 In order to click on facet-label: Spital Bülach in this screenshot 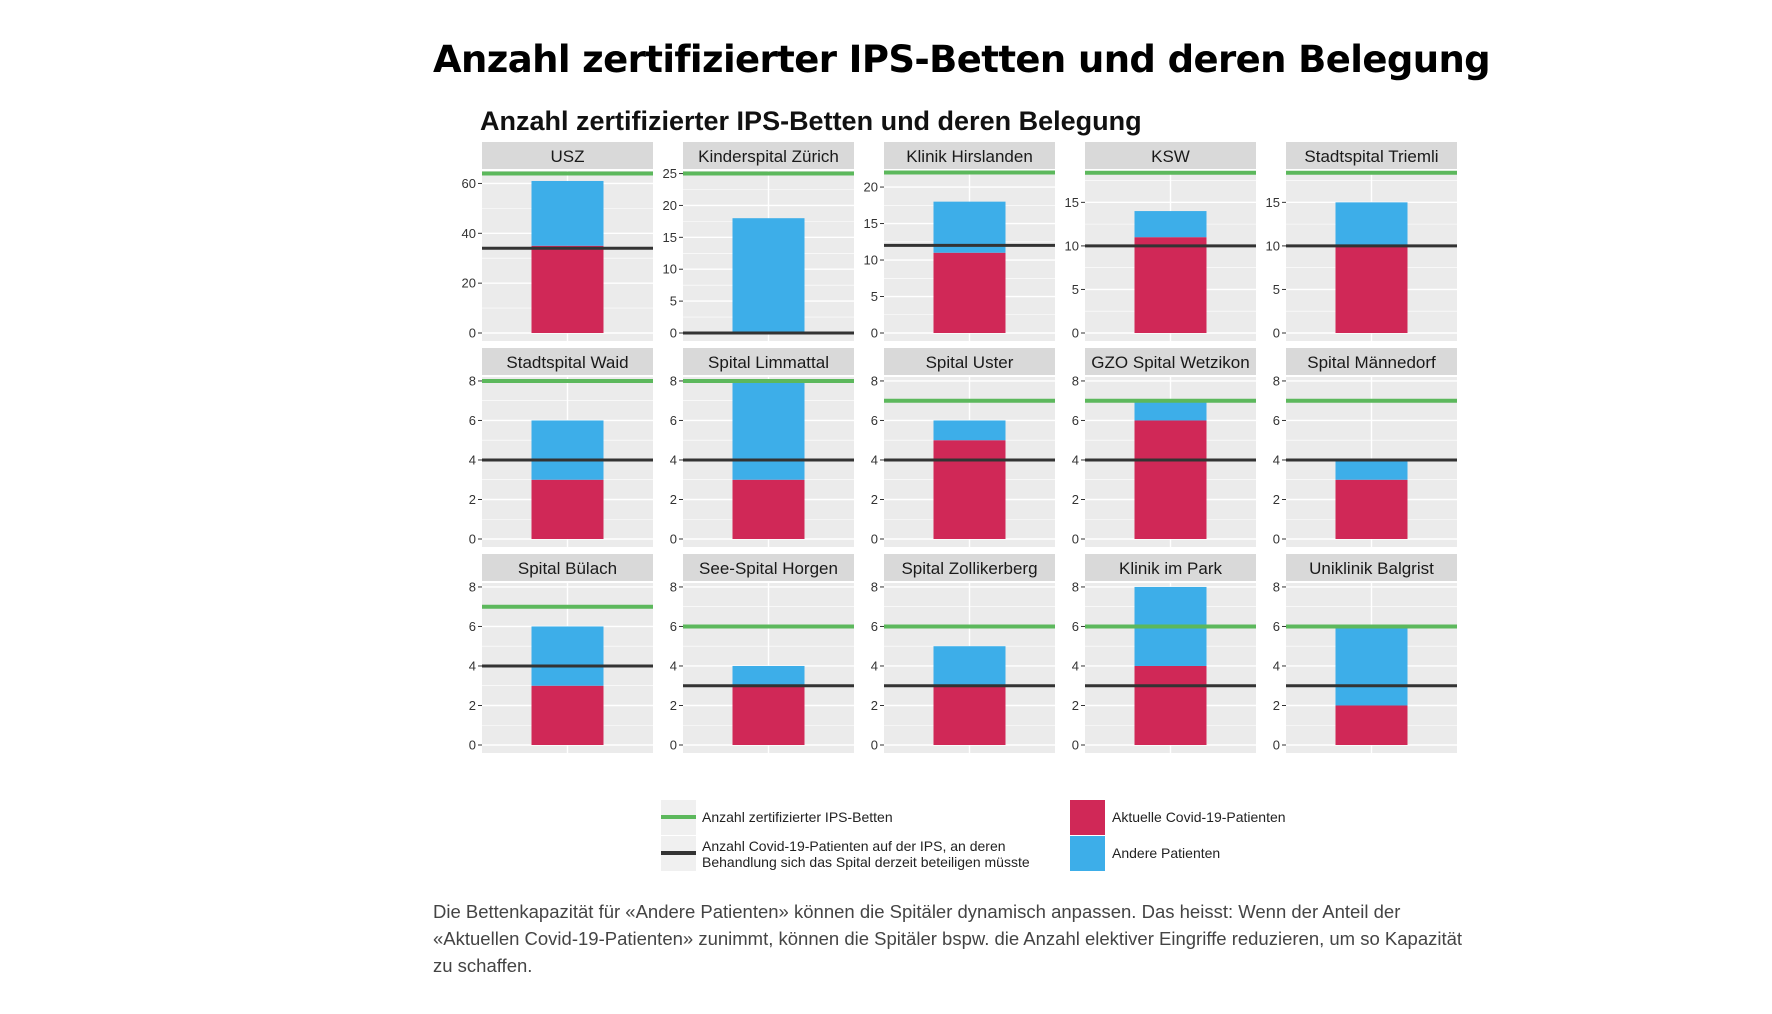, I will do `click(567, 568)`.